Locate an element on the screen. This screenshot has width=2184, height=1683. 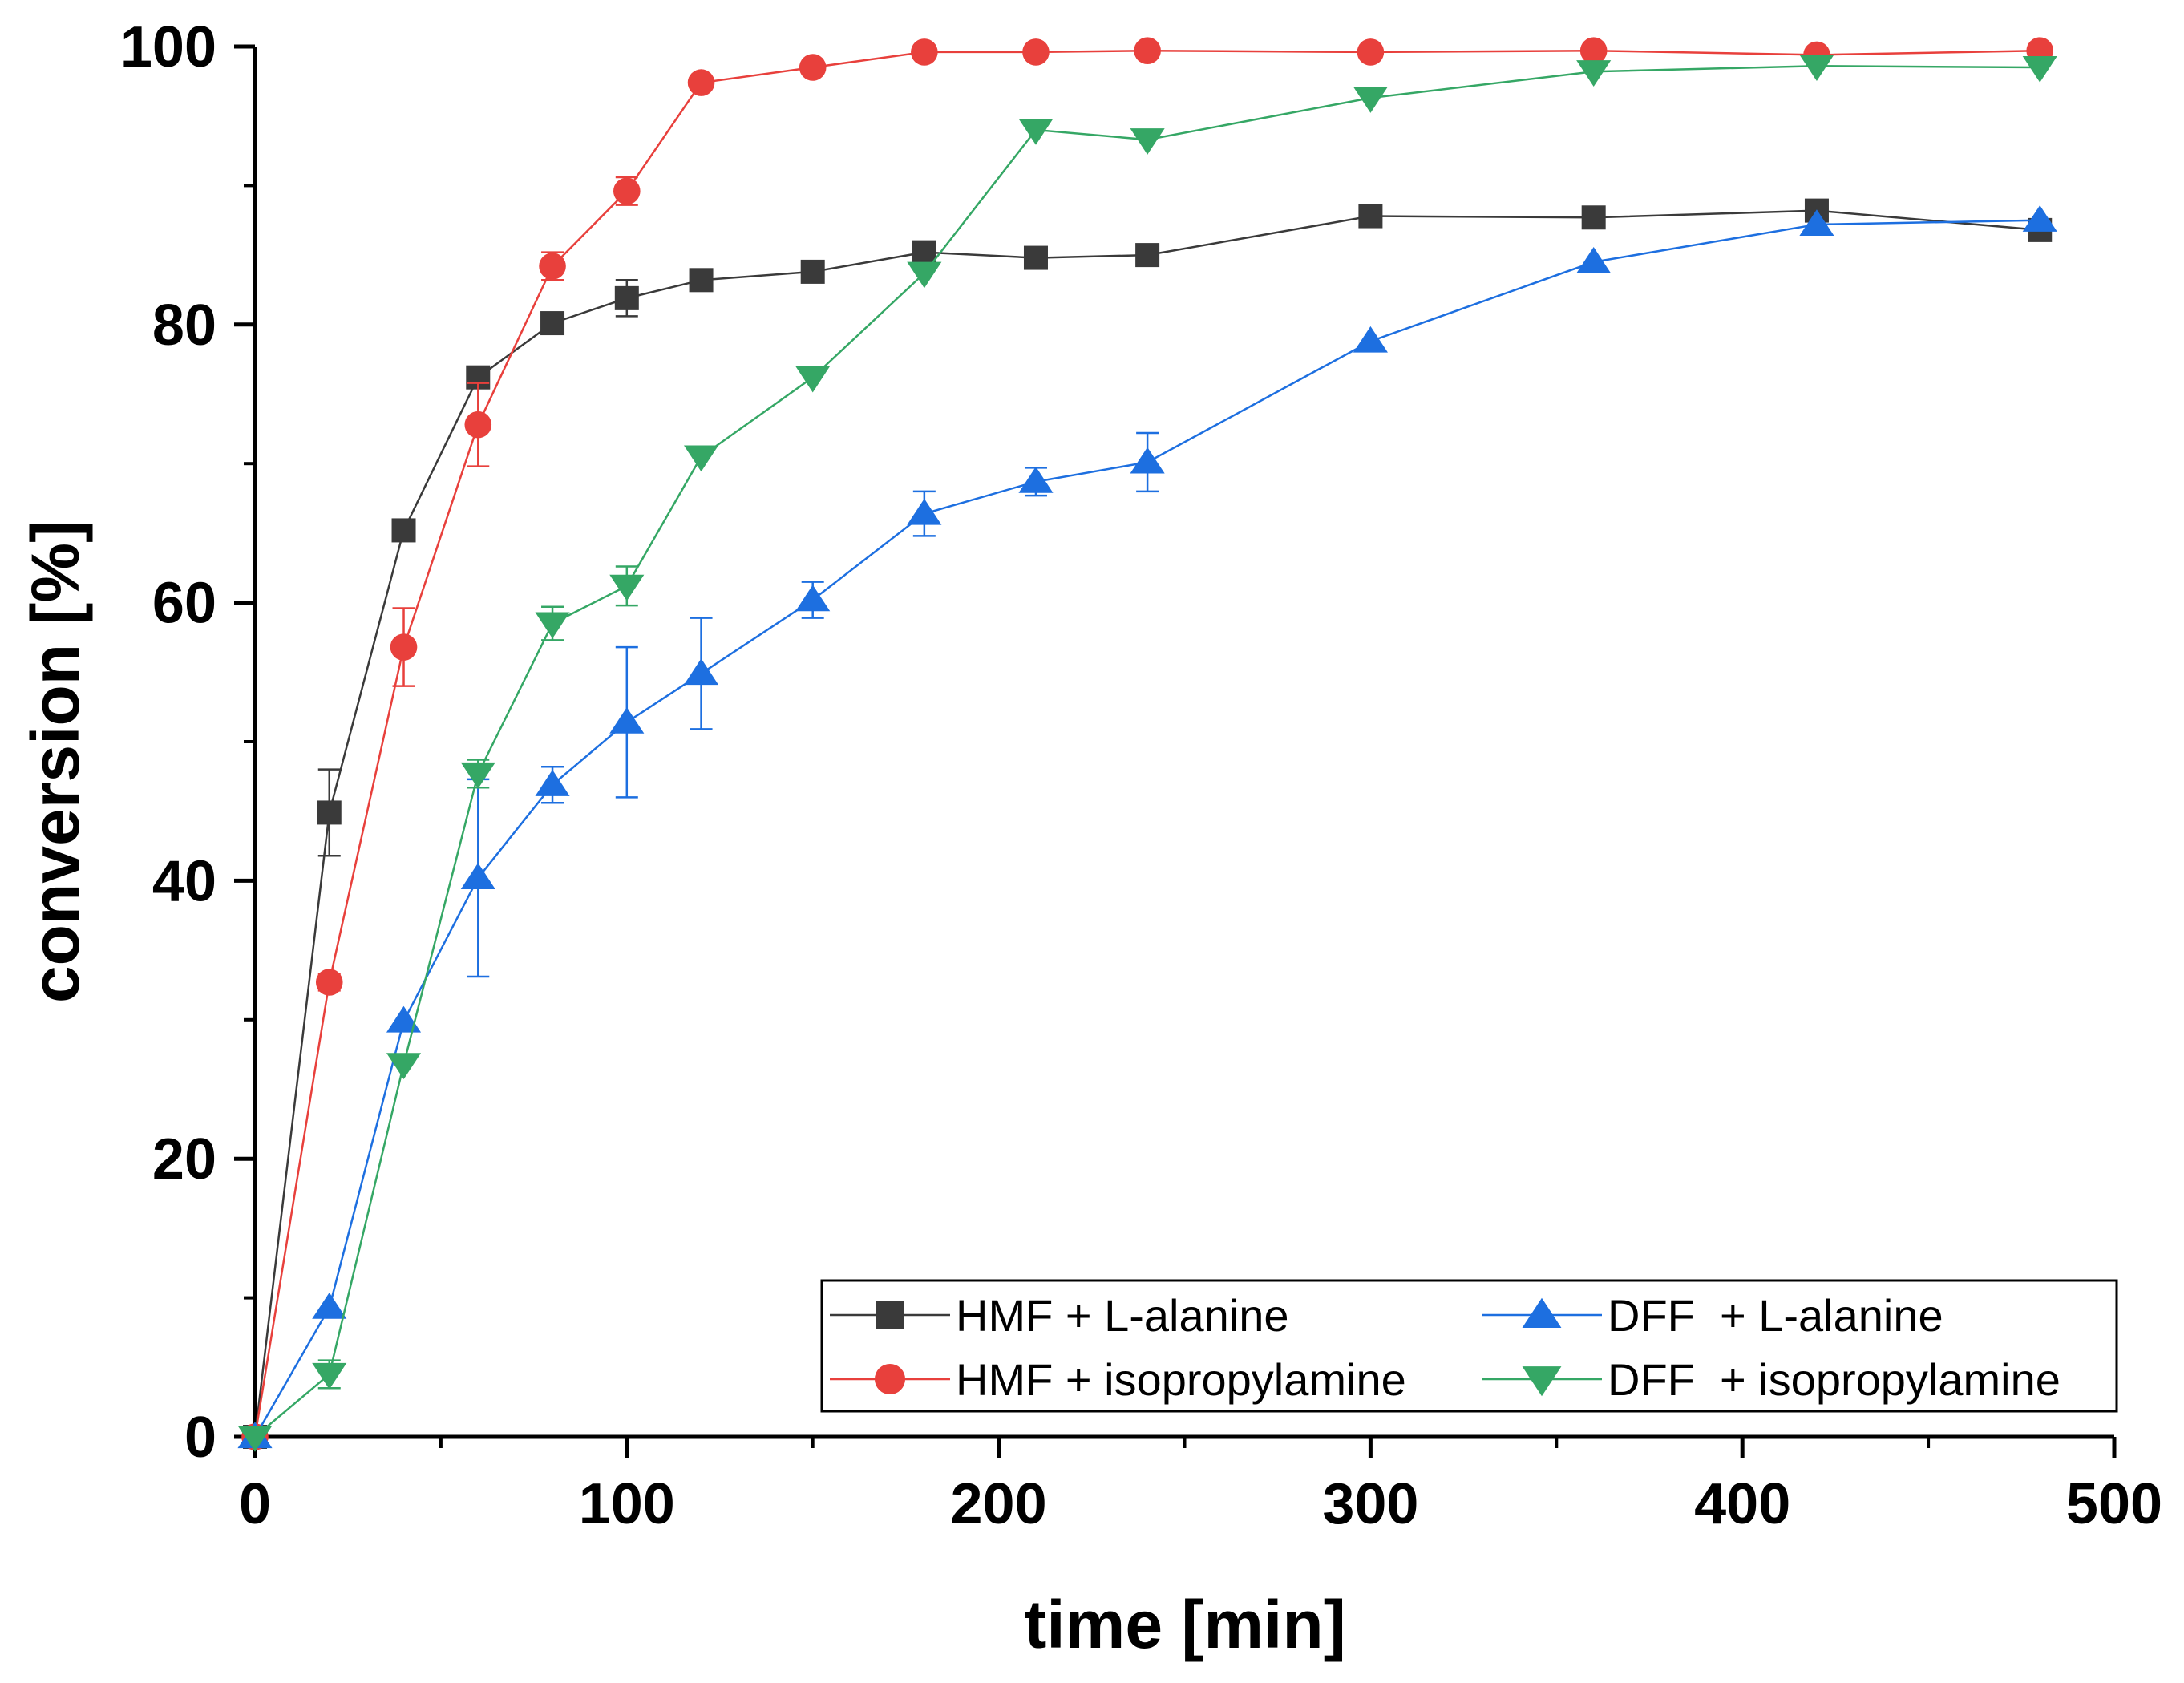
x-tick-label: 300 is located at coordinates (1370, 1504).